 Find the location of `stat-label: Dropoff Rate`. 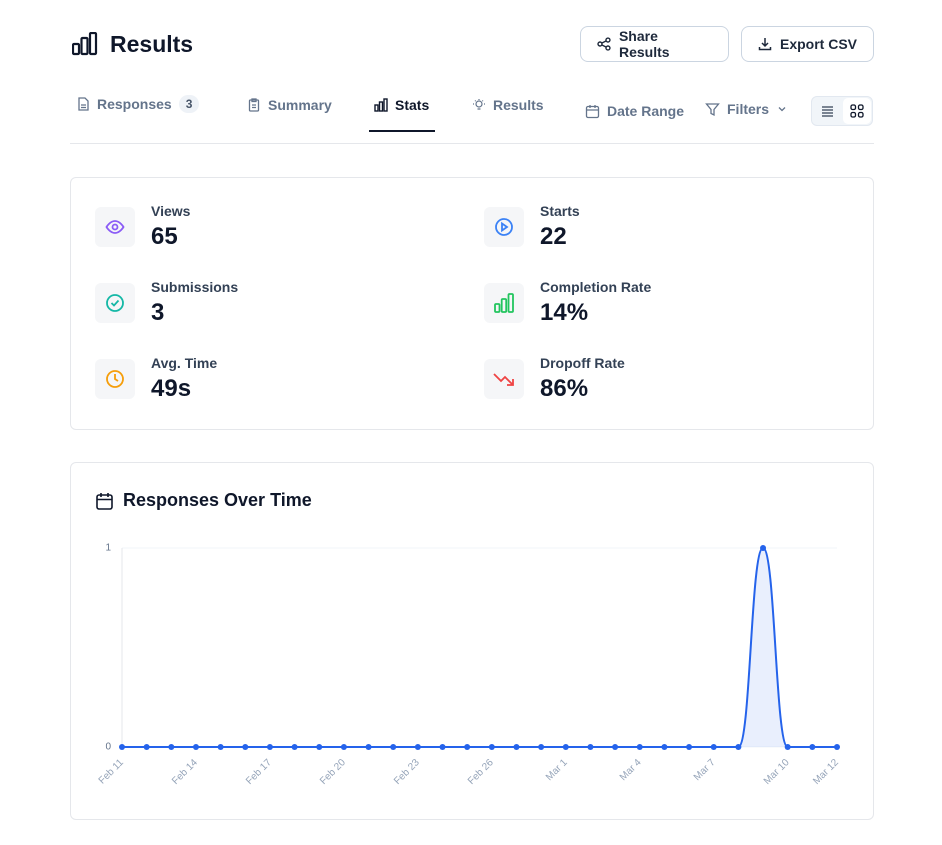

stat-label: Dropoff Rate is located at coordinates (582, 363).